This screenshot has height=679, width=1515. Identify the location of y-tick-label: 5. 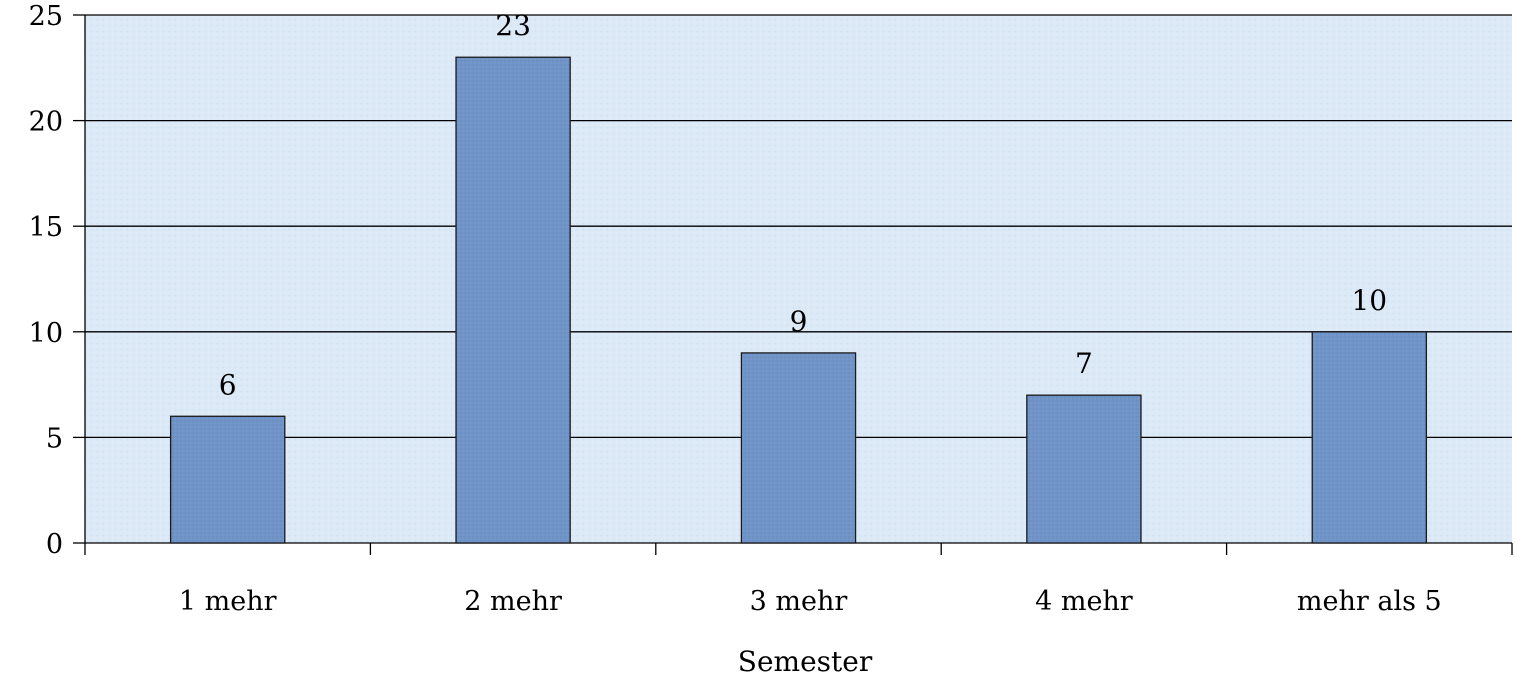
(54, 438).